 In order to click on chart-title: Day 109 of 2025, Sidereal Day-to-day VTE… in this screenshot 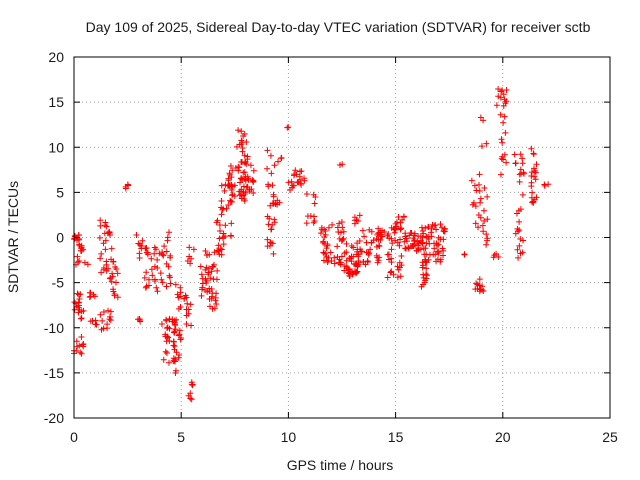, I will do `click(338, 27)`.